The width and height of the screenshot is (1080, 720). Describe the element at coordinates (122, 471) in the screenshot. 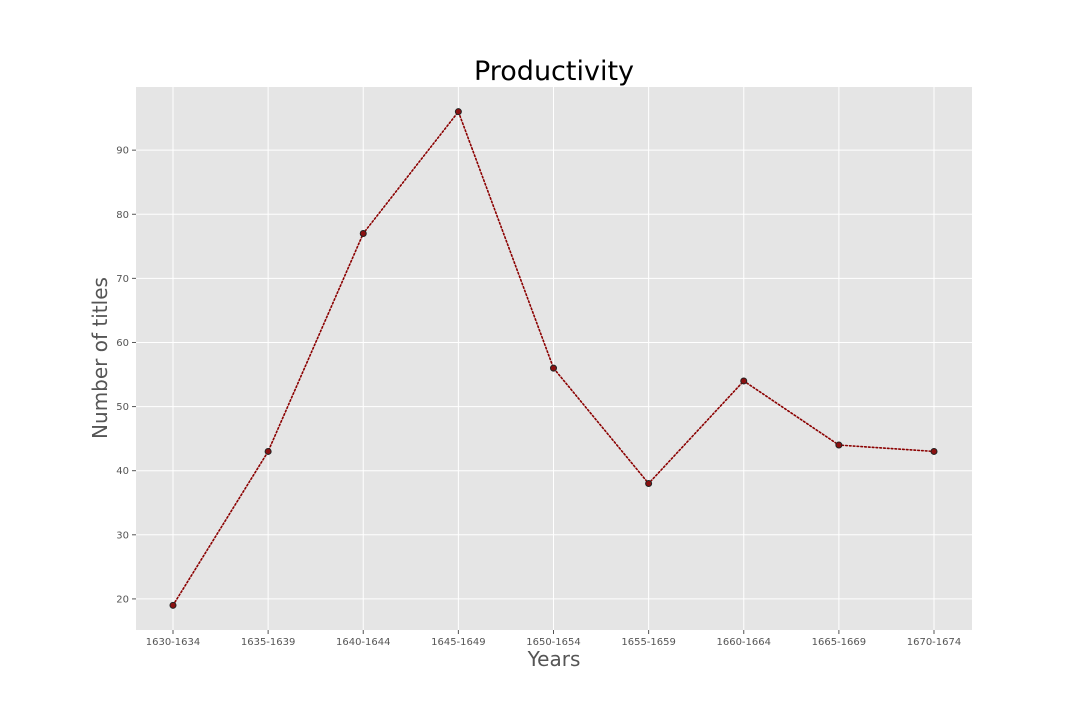

I see `y-tick-label: 40` at that location.